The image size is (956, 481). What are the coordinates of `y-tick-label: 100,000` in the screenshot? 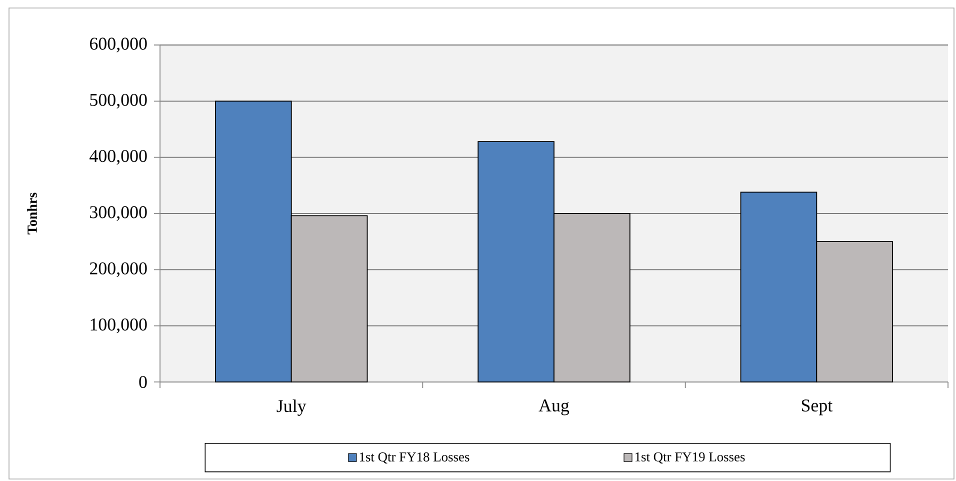 It's located at (118, 326).